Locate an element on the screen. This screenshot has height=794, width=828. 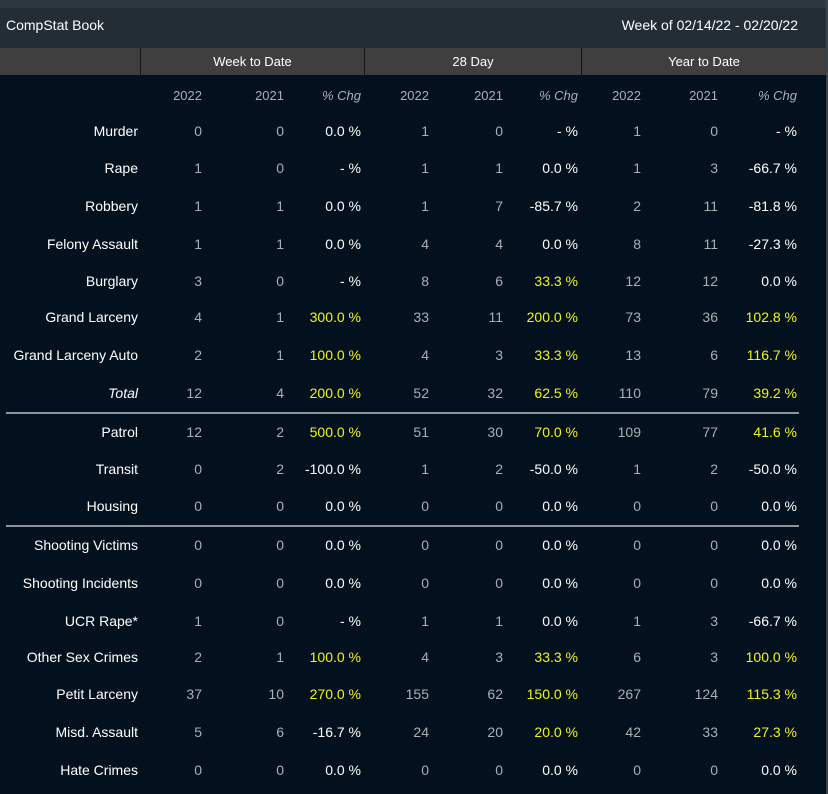
row-label: Petit Larceny is located at coordinates (97, 694).